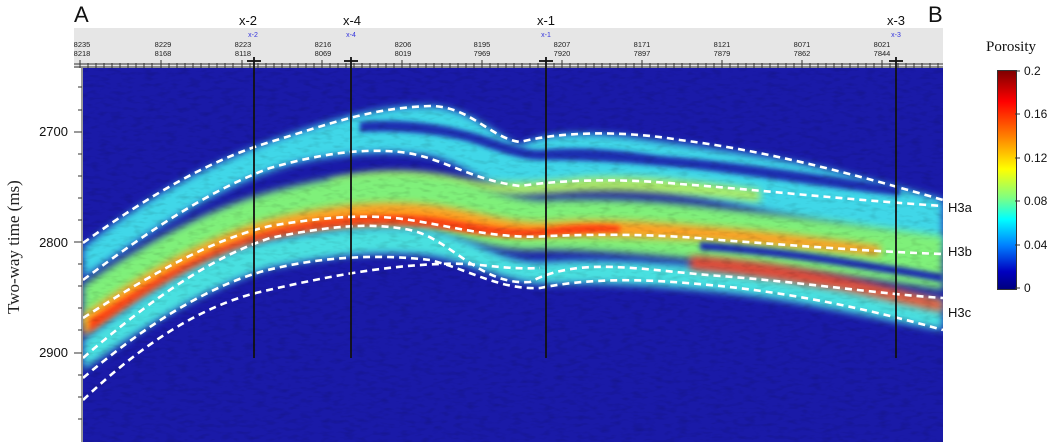 This screenshot has width=1059, height=446. What do you see at coordinates (508, 48) in the screenshot?
I see `trace-header-strip` at bounding box center [508, 48].